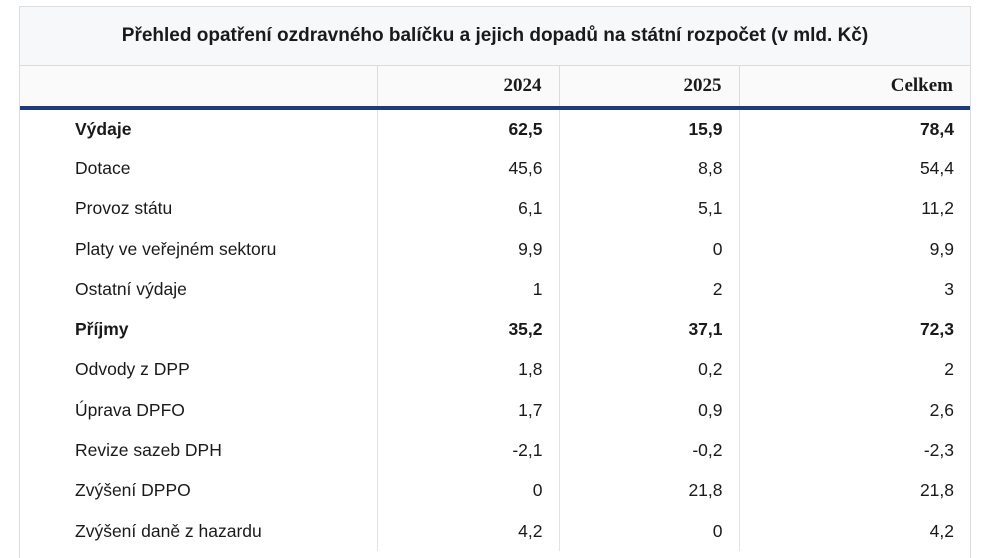  Describe the element at coordinates (649, 128) in the screenshot. I see `cell-2025: 15,9` at that location.